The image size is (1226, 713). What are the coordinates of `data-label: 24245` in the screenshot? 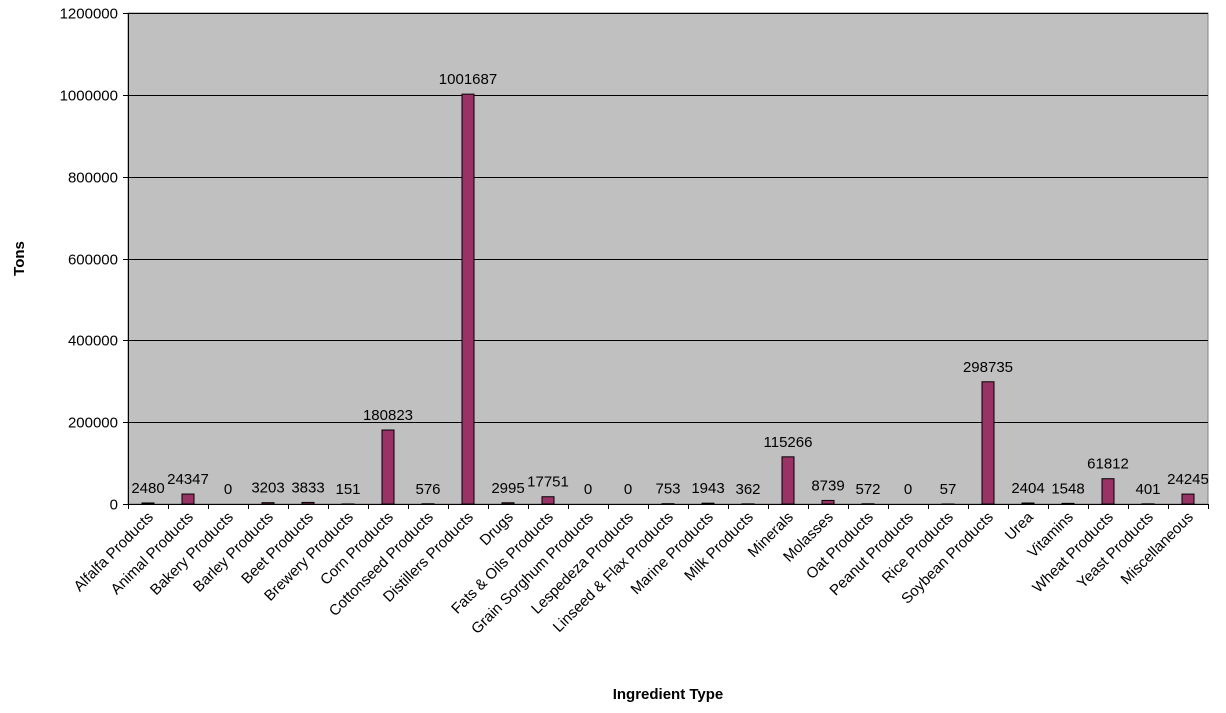 It's located at (1188, 479).